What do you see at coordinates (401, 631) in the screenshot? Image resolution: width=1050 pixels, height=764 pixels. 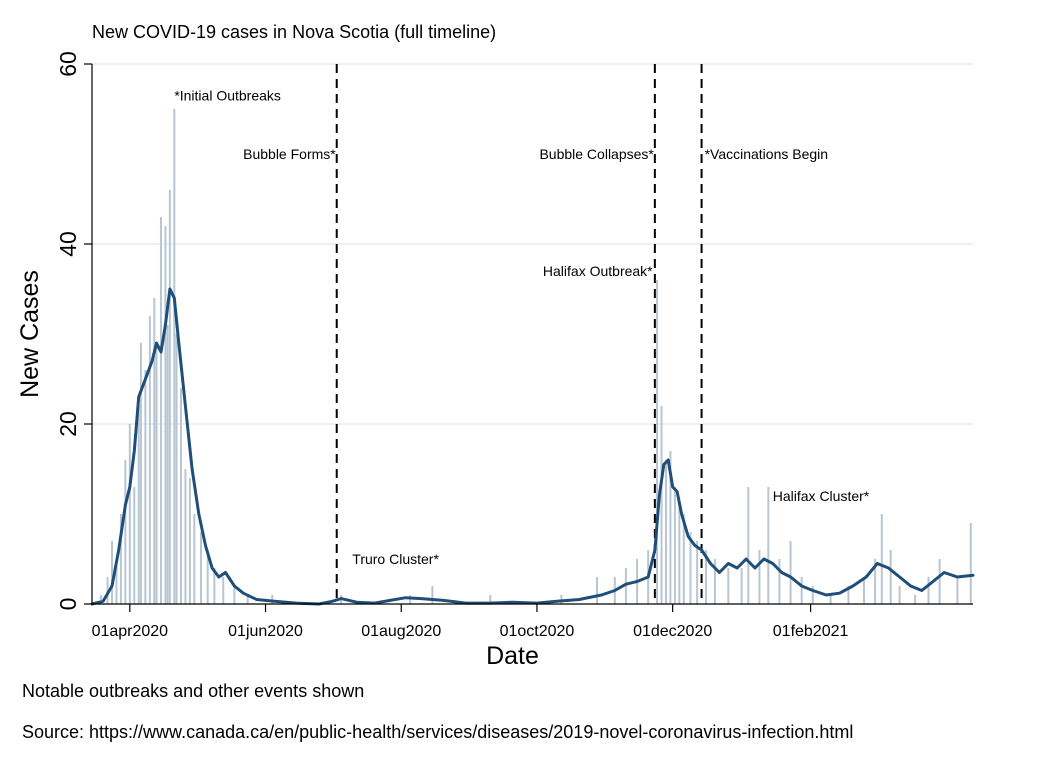 I see `x-tick-label-2: 01aug2020` at bounding box center [401, 631].